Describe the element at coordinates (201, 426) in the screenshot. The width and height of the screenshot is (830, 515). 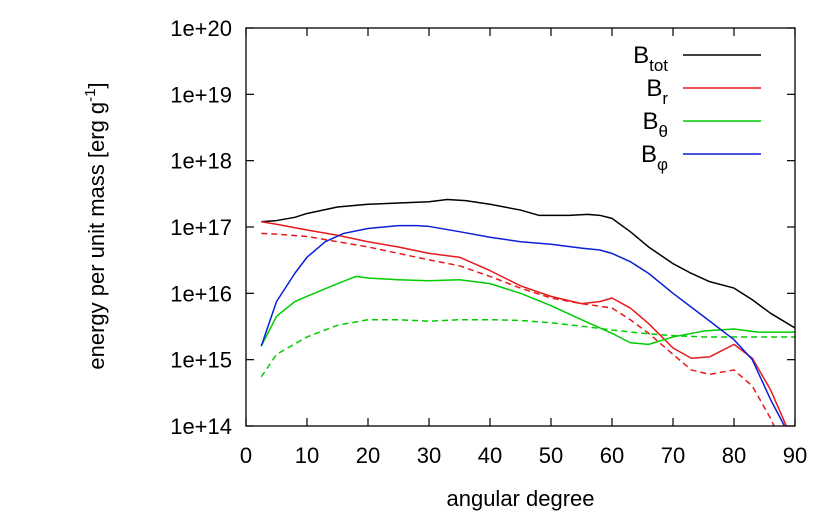
I see `y-tick-label: 1e+14` at that location.